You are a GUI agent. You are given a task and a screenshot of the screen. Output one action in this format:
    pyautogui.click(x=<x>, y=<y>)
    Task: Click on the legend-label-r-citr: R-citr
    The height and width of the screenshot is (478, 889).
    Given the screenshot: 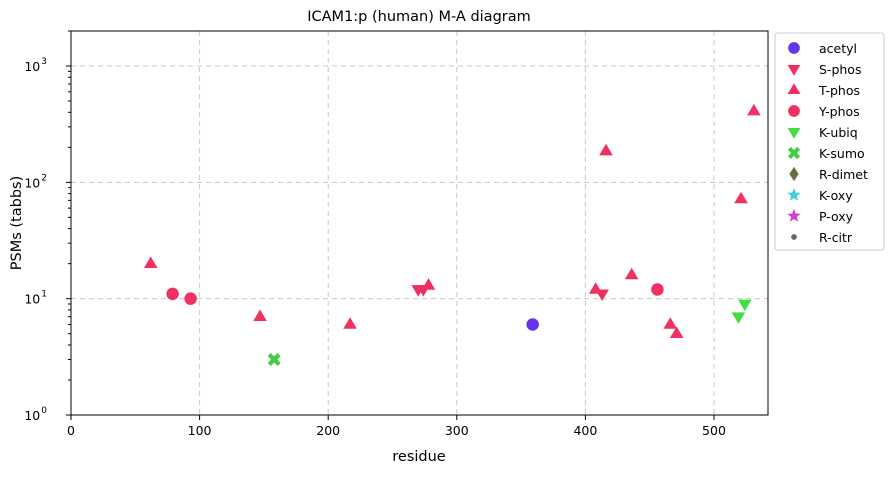 What is the action you would take?
    pyautogui.click(x=836, y=237)
    